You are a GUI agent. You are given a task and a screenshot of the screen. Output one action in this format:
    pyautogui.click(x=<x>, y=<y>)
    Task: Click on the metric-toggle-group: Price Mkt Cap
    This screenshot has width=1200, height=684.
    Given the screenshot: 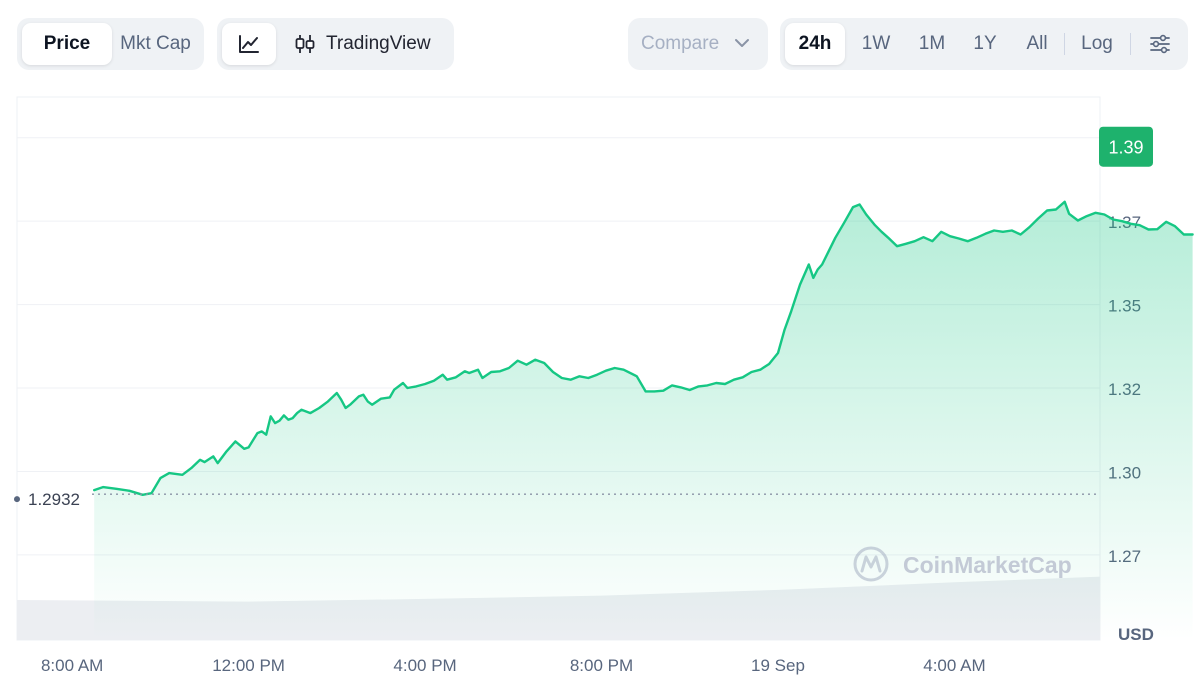 What is the action you would take?
    pyautogui.click(x=110, y=44)
    